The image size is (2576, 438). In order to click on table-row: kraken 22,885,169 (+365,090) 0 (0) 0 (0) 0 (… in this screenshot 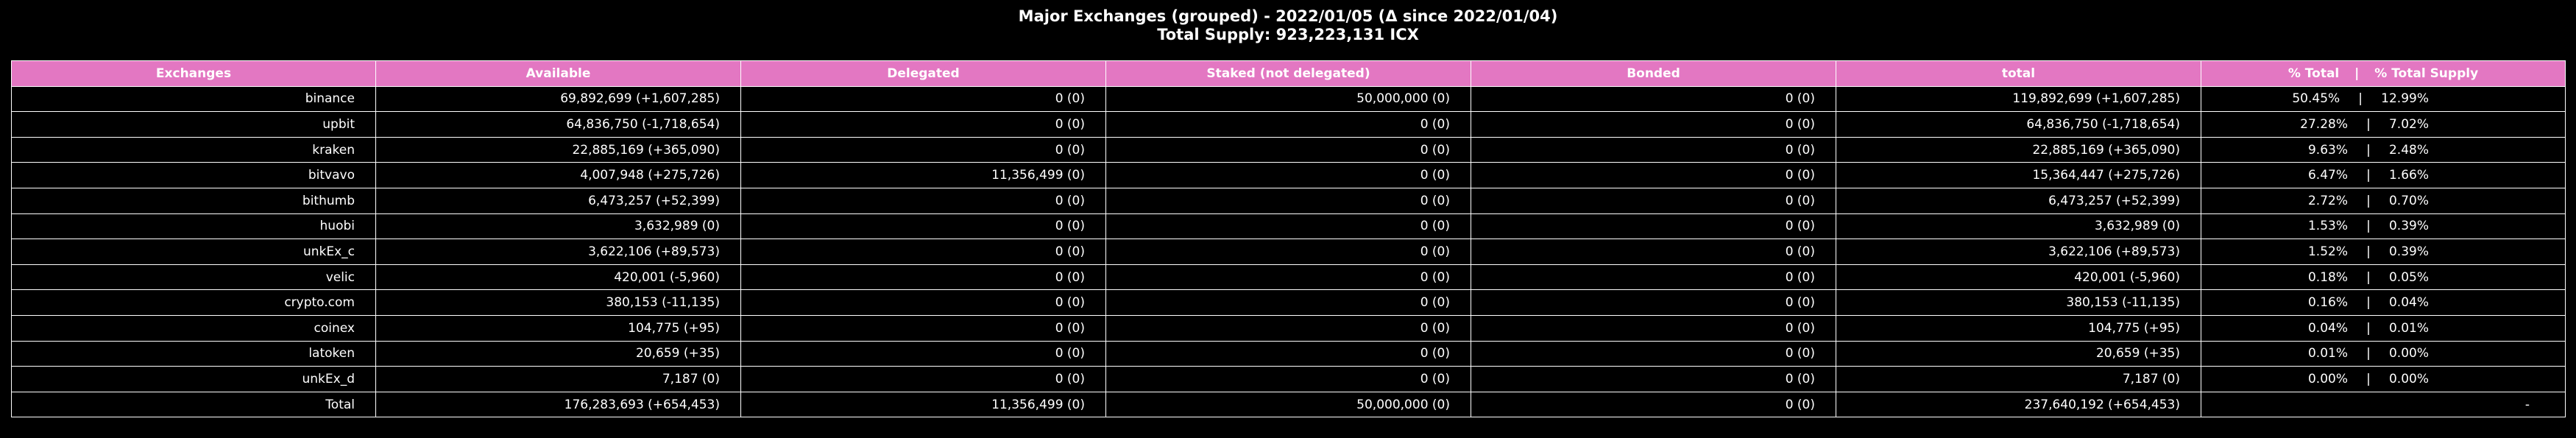, I will do `click(1288, 149)`.